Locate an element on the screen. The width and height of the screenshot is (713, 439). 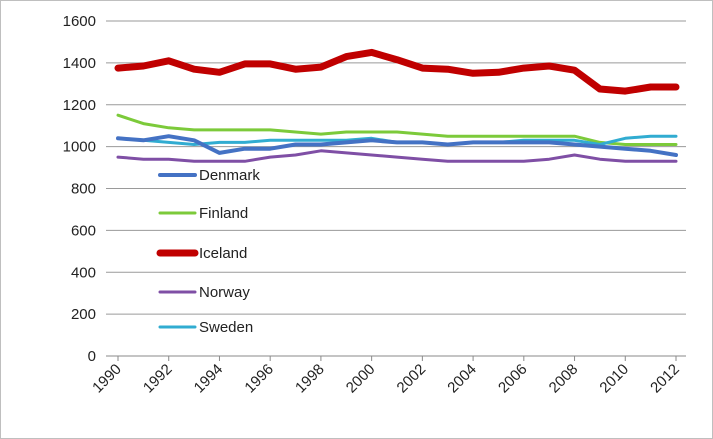
series-line-denmark is located at coordinates (397, 145).